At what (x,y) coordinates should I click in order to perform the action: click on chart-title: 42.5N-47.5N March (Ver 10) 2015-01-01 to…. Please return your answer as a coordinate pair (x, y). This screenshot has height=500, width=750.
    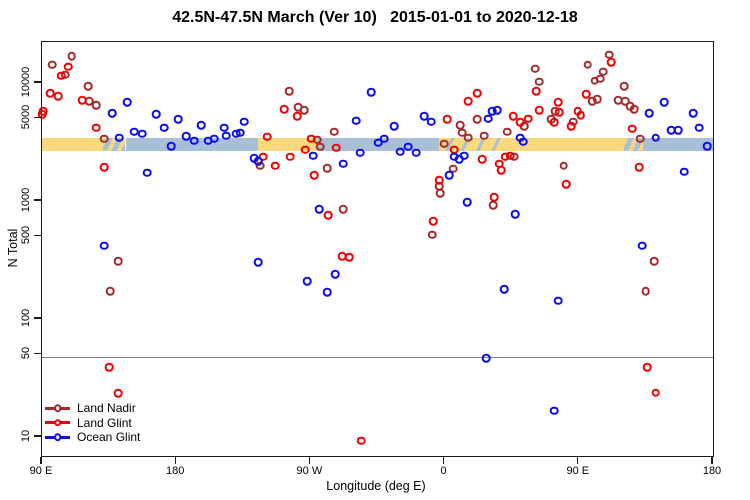
    Looking at the image, I should click on (375, 17).